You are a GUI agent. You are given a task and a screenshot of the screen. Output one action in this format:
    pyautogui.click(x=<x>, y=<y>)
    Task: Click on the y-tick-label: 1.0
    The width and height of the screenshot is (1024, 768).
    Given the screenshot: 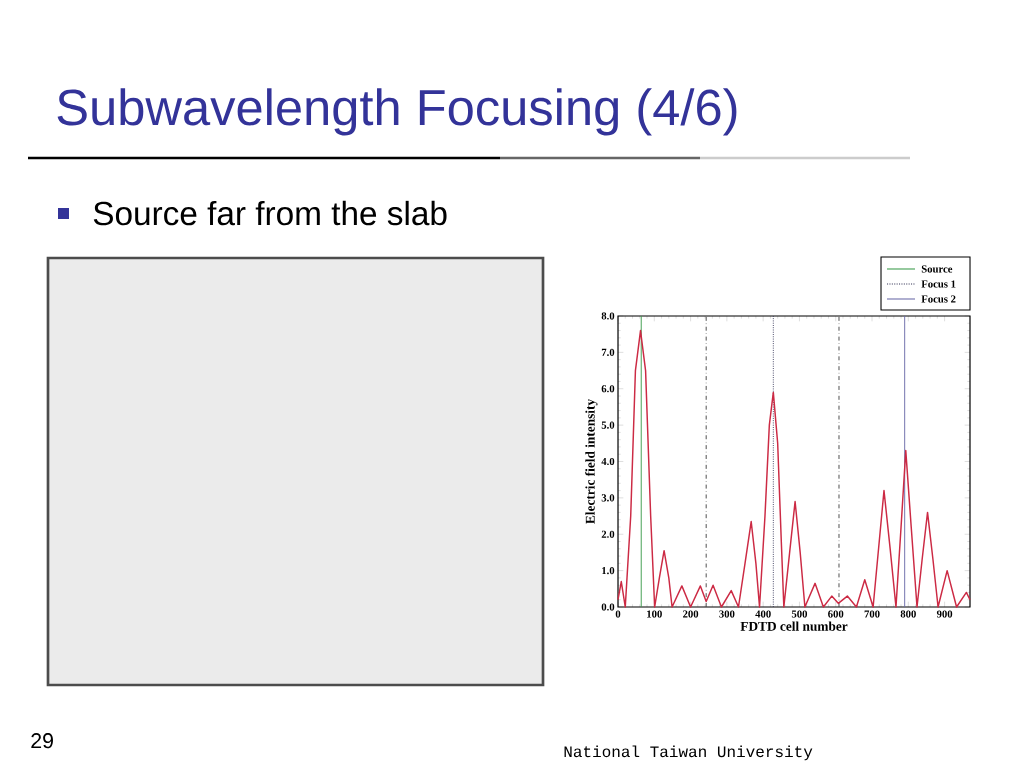 What is the action you would take?
    pyautogui.click(x=608, y=571)
    